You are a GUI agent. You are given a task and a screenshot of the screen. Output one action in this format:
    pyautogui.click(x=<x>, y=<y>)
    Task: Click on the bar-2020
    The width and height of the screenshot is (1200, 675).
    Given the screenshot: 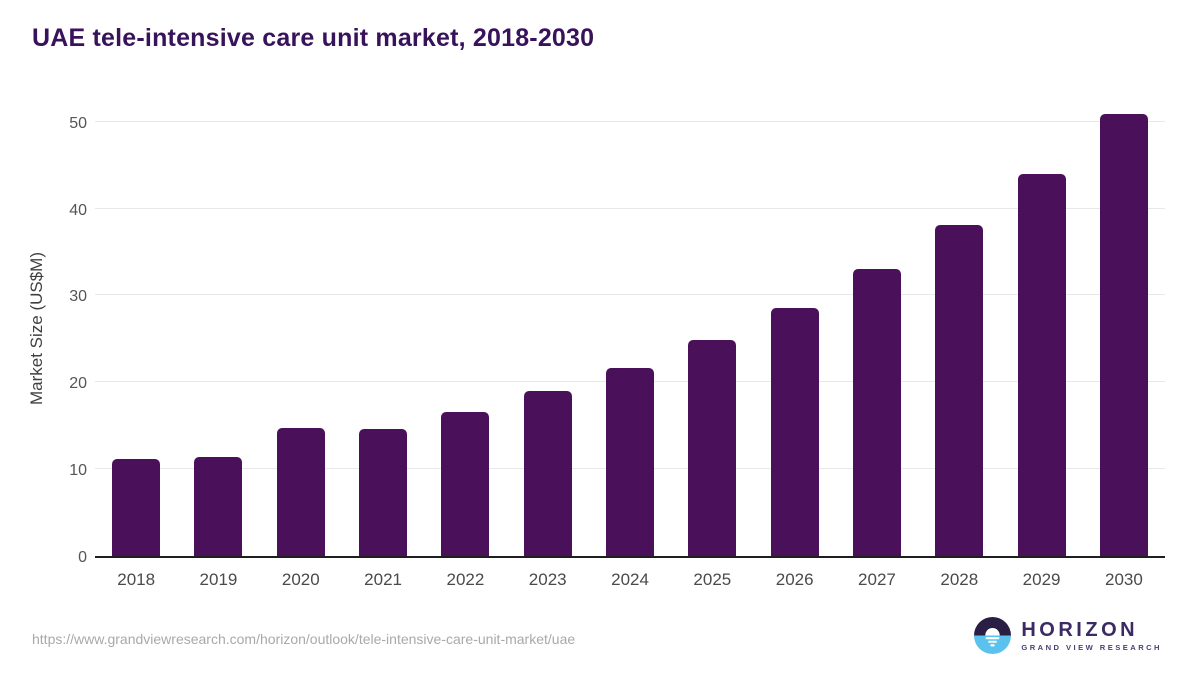 What is the action you would take?
    pyautogui.click(x=300, y=492)
    